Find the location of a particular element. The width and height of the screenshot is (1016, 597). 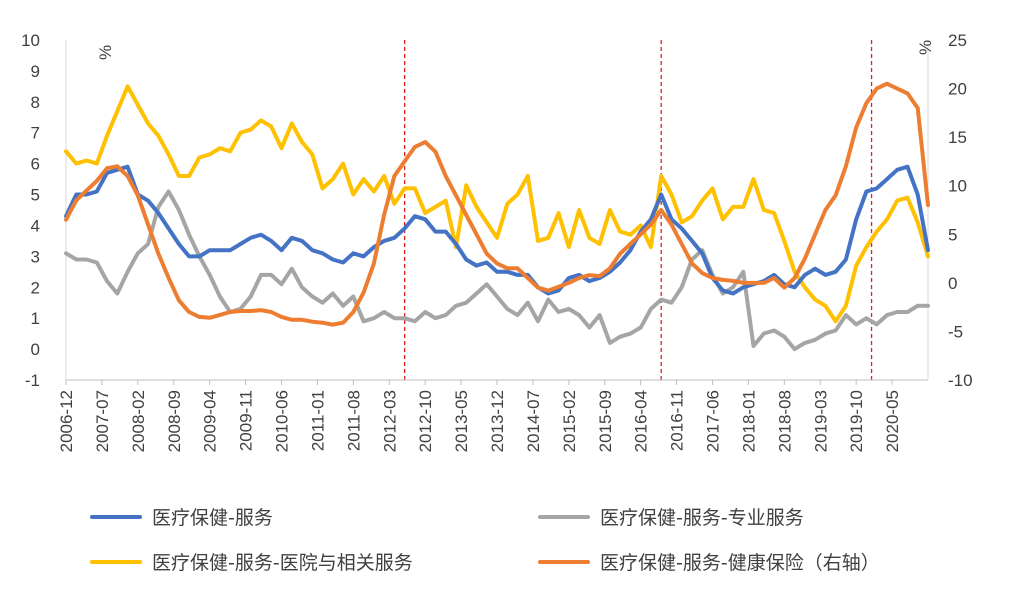

x-tick-label: 2007-07 is located at coordinates (102, 421).